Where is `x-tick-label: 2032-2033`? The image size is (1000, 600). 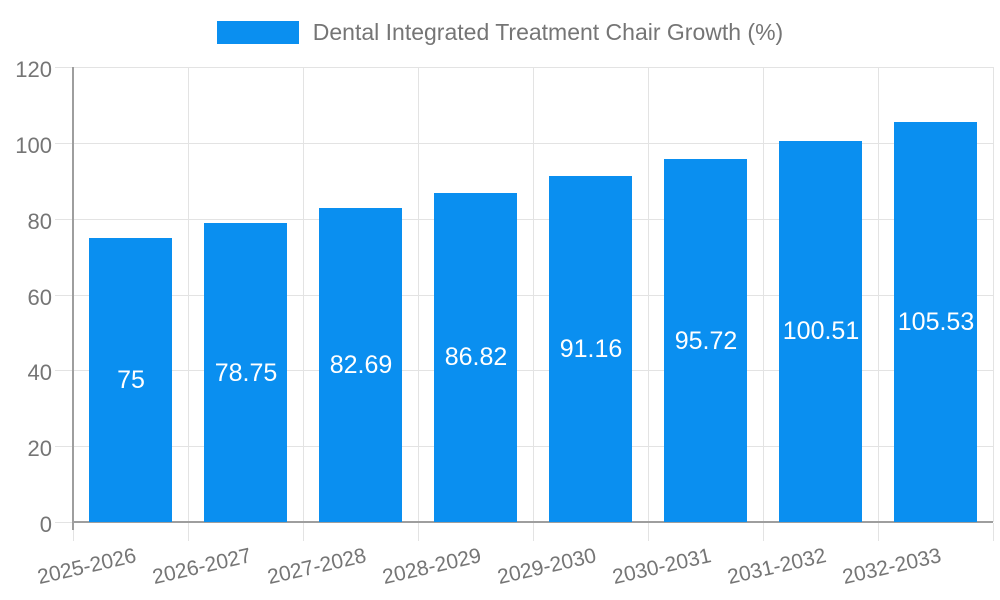 x-tick-label: 2032-2033 is located at coordinates (891, 567).